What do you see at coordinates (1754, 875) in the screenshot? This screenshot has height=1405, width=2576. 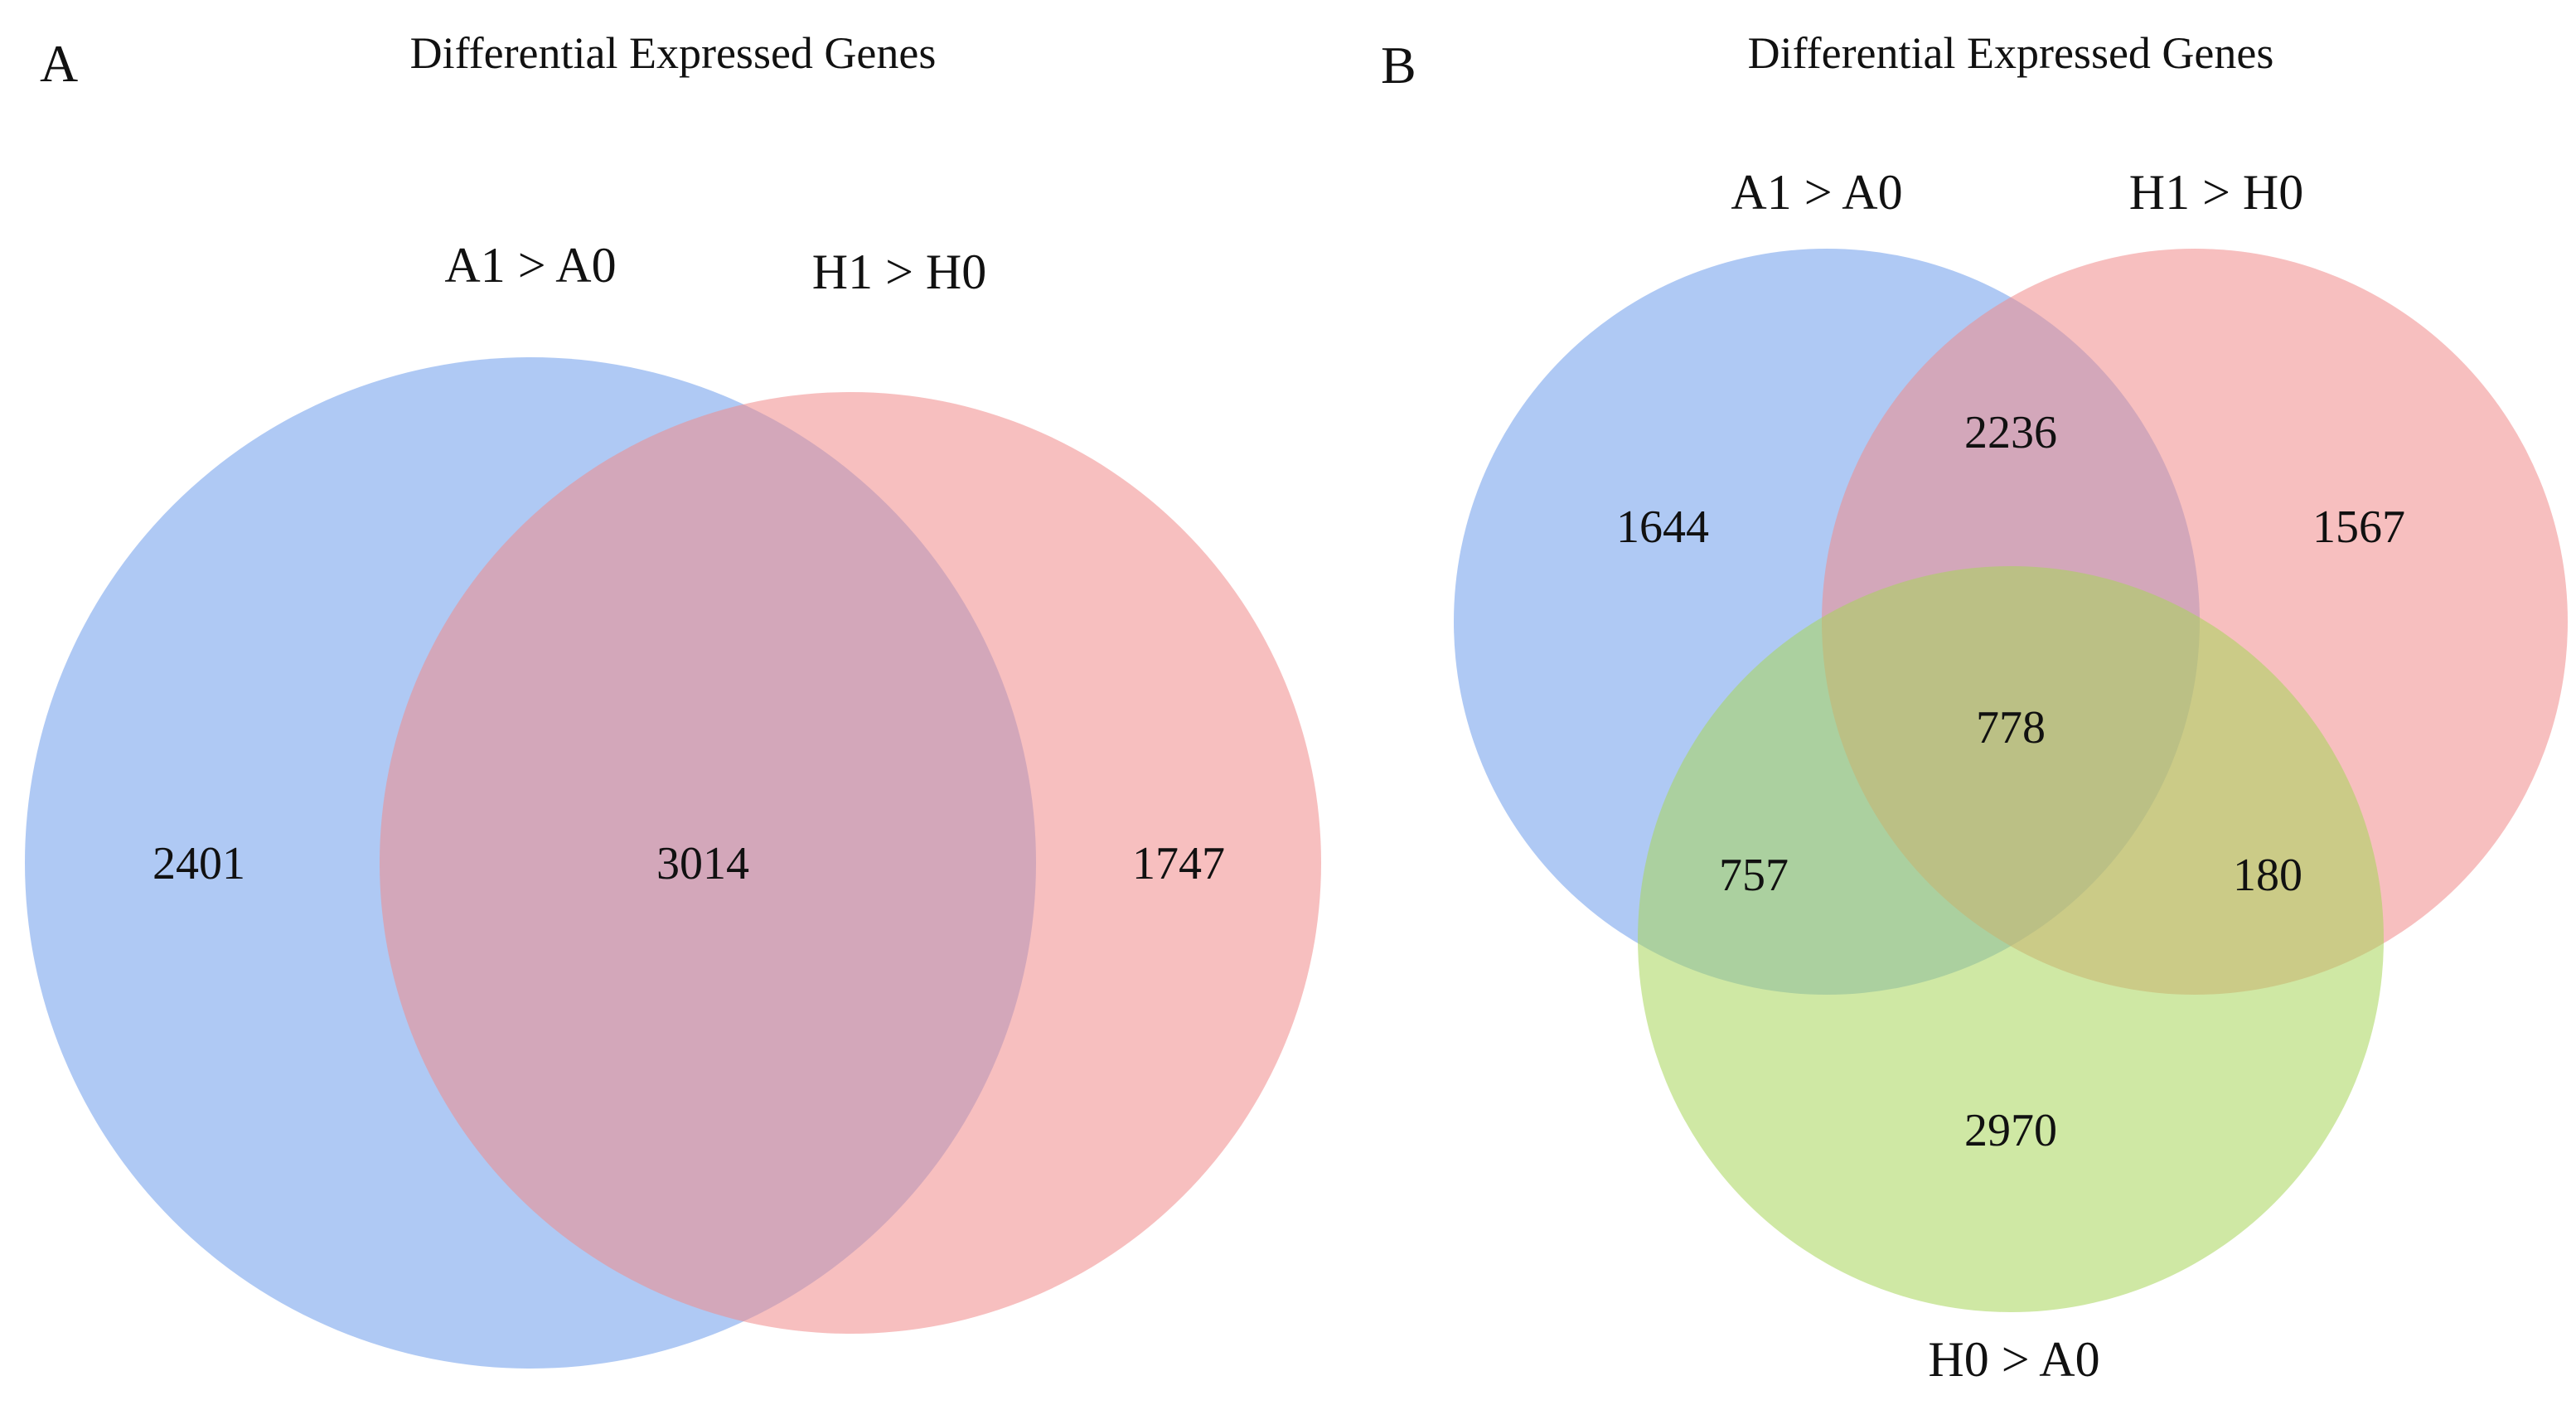 I see `panel-b-count-a1-h0: 757` at bounding box center [1754, 875].